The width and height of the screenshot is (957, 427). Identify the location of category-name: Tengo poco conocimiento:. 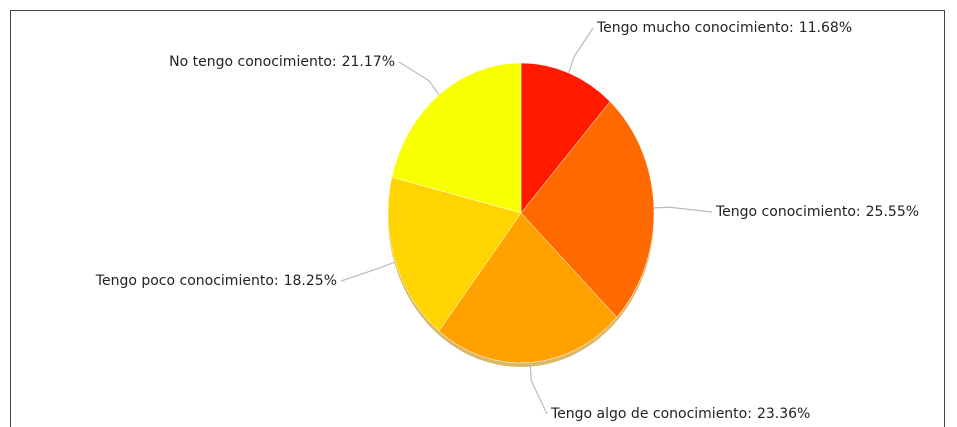
(187, 281).